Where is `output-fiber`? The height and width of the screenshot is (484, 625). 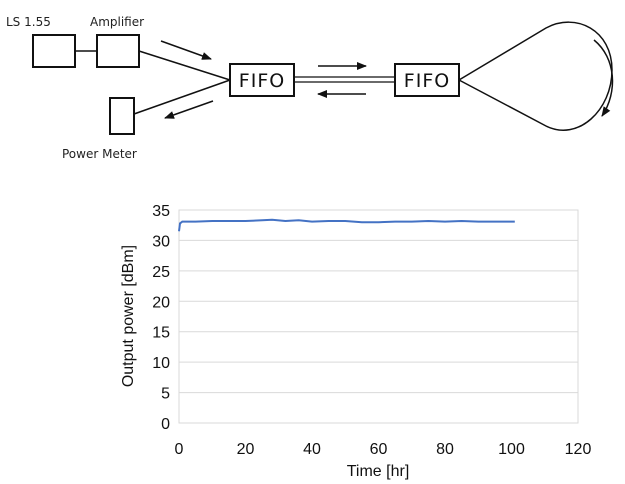
output-fiber is located at coordinates (182, 97).